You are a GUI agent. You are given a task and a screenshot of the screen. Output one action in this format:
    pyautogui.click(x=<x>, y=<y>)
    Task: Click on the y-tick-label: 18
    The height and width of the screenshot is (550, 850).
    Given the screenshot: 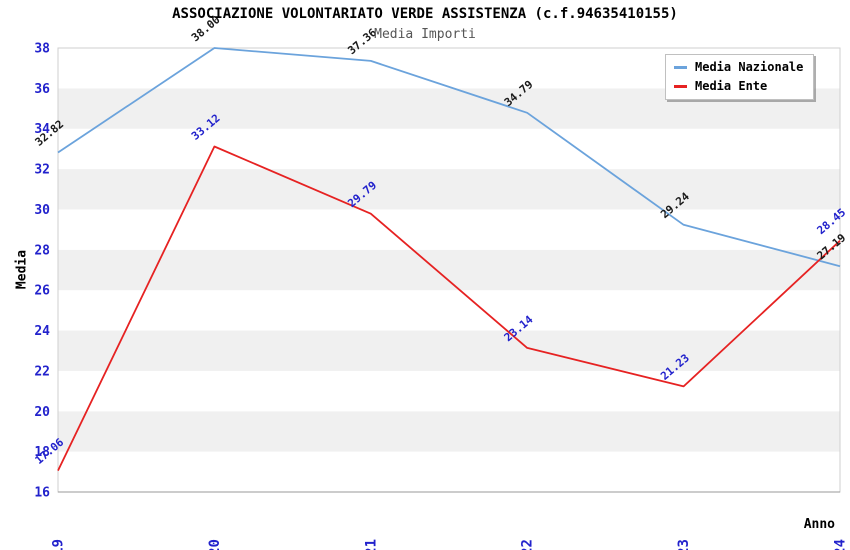 What is the action you would take?
    pyautogui.click(x=42, y=452)
    